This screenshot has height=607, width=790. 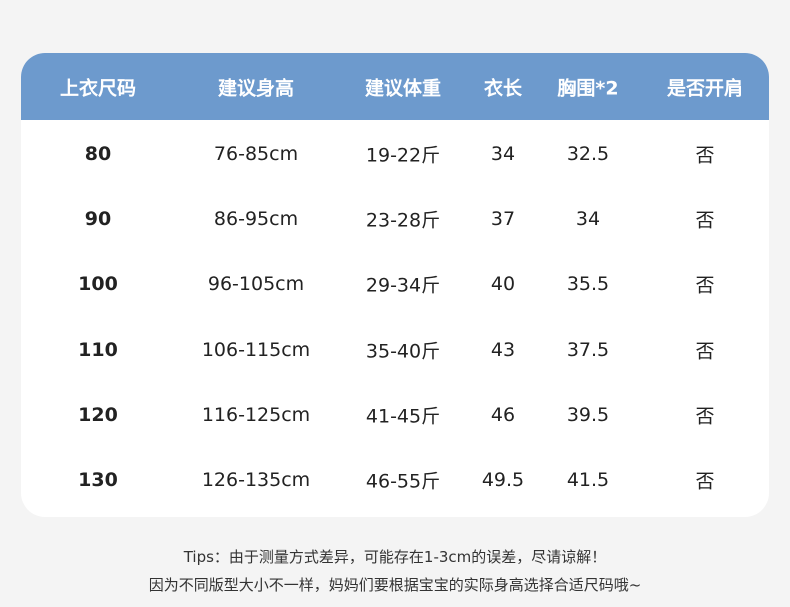 I want to click on header-length: 衣长, so click(x=503, y=88).